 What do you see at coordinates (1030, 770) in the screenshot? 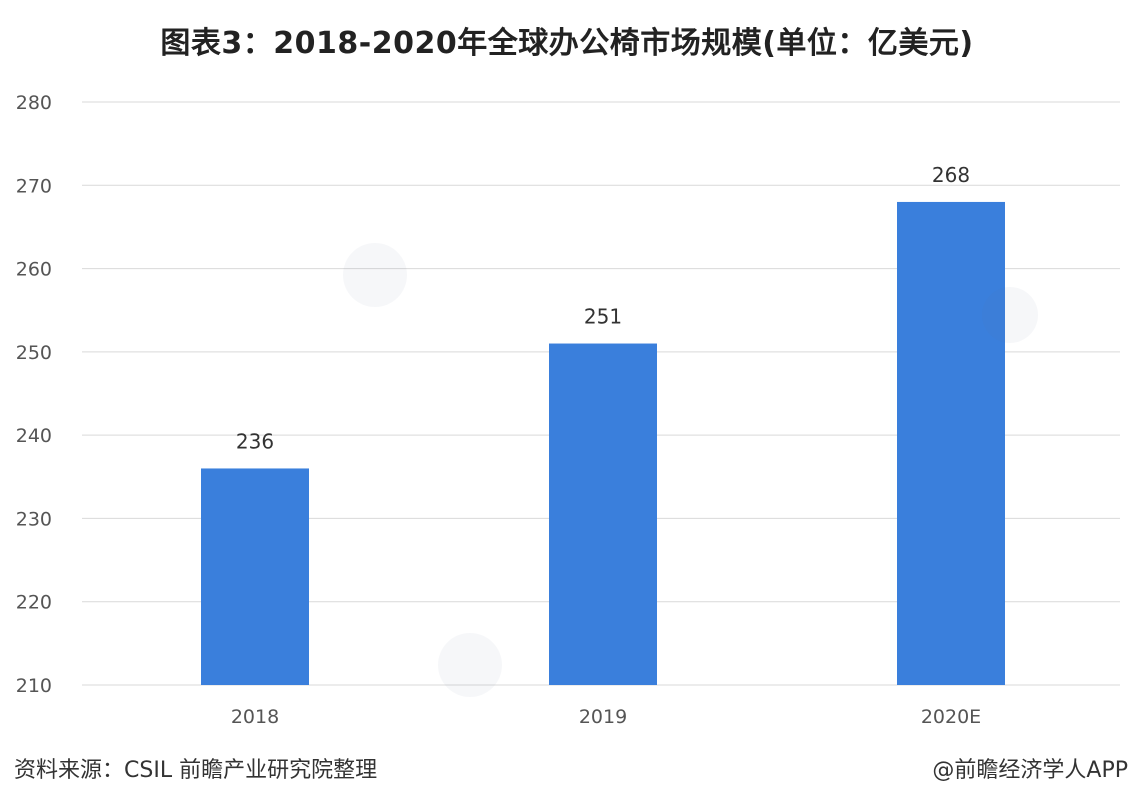
I see `credit-note: @前瞻经济学人APP` at bounding box center [1030, 770].